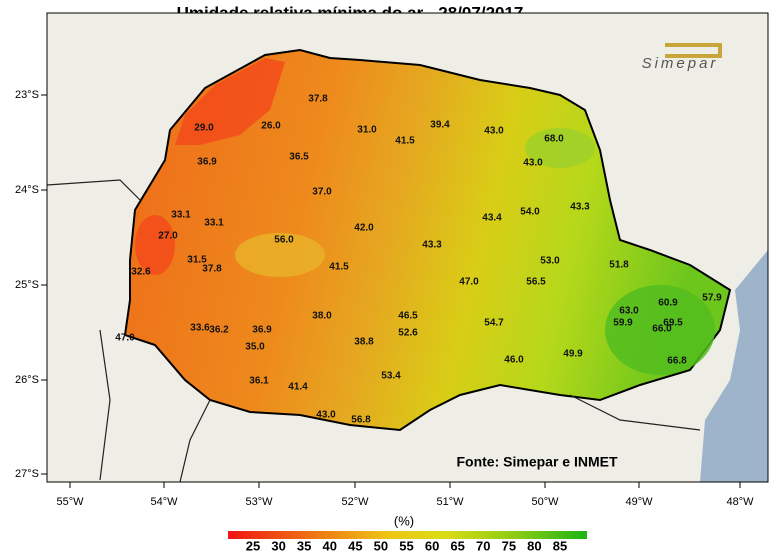 This screenshot has width=775, height=556. What do you see at coordinates (494, 323) in the screenshot?
I see `station-value: 54.7` at bounding box center [494, 323].